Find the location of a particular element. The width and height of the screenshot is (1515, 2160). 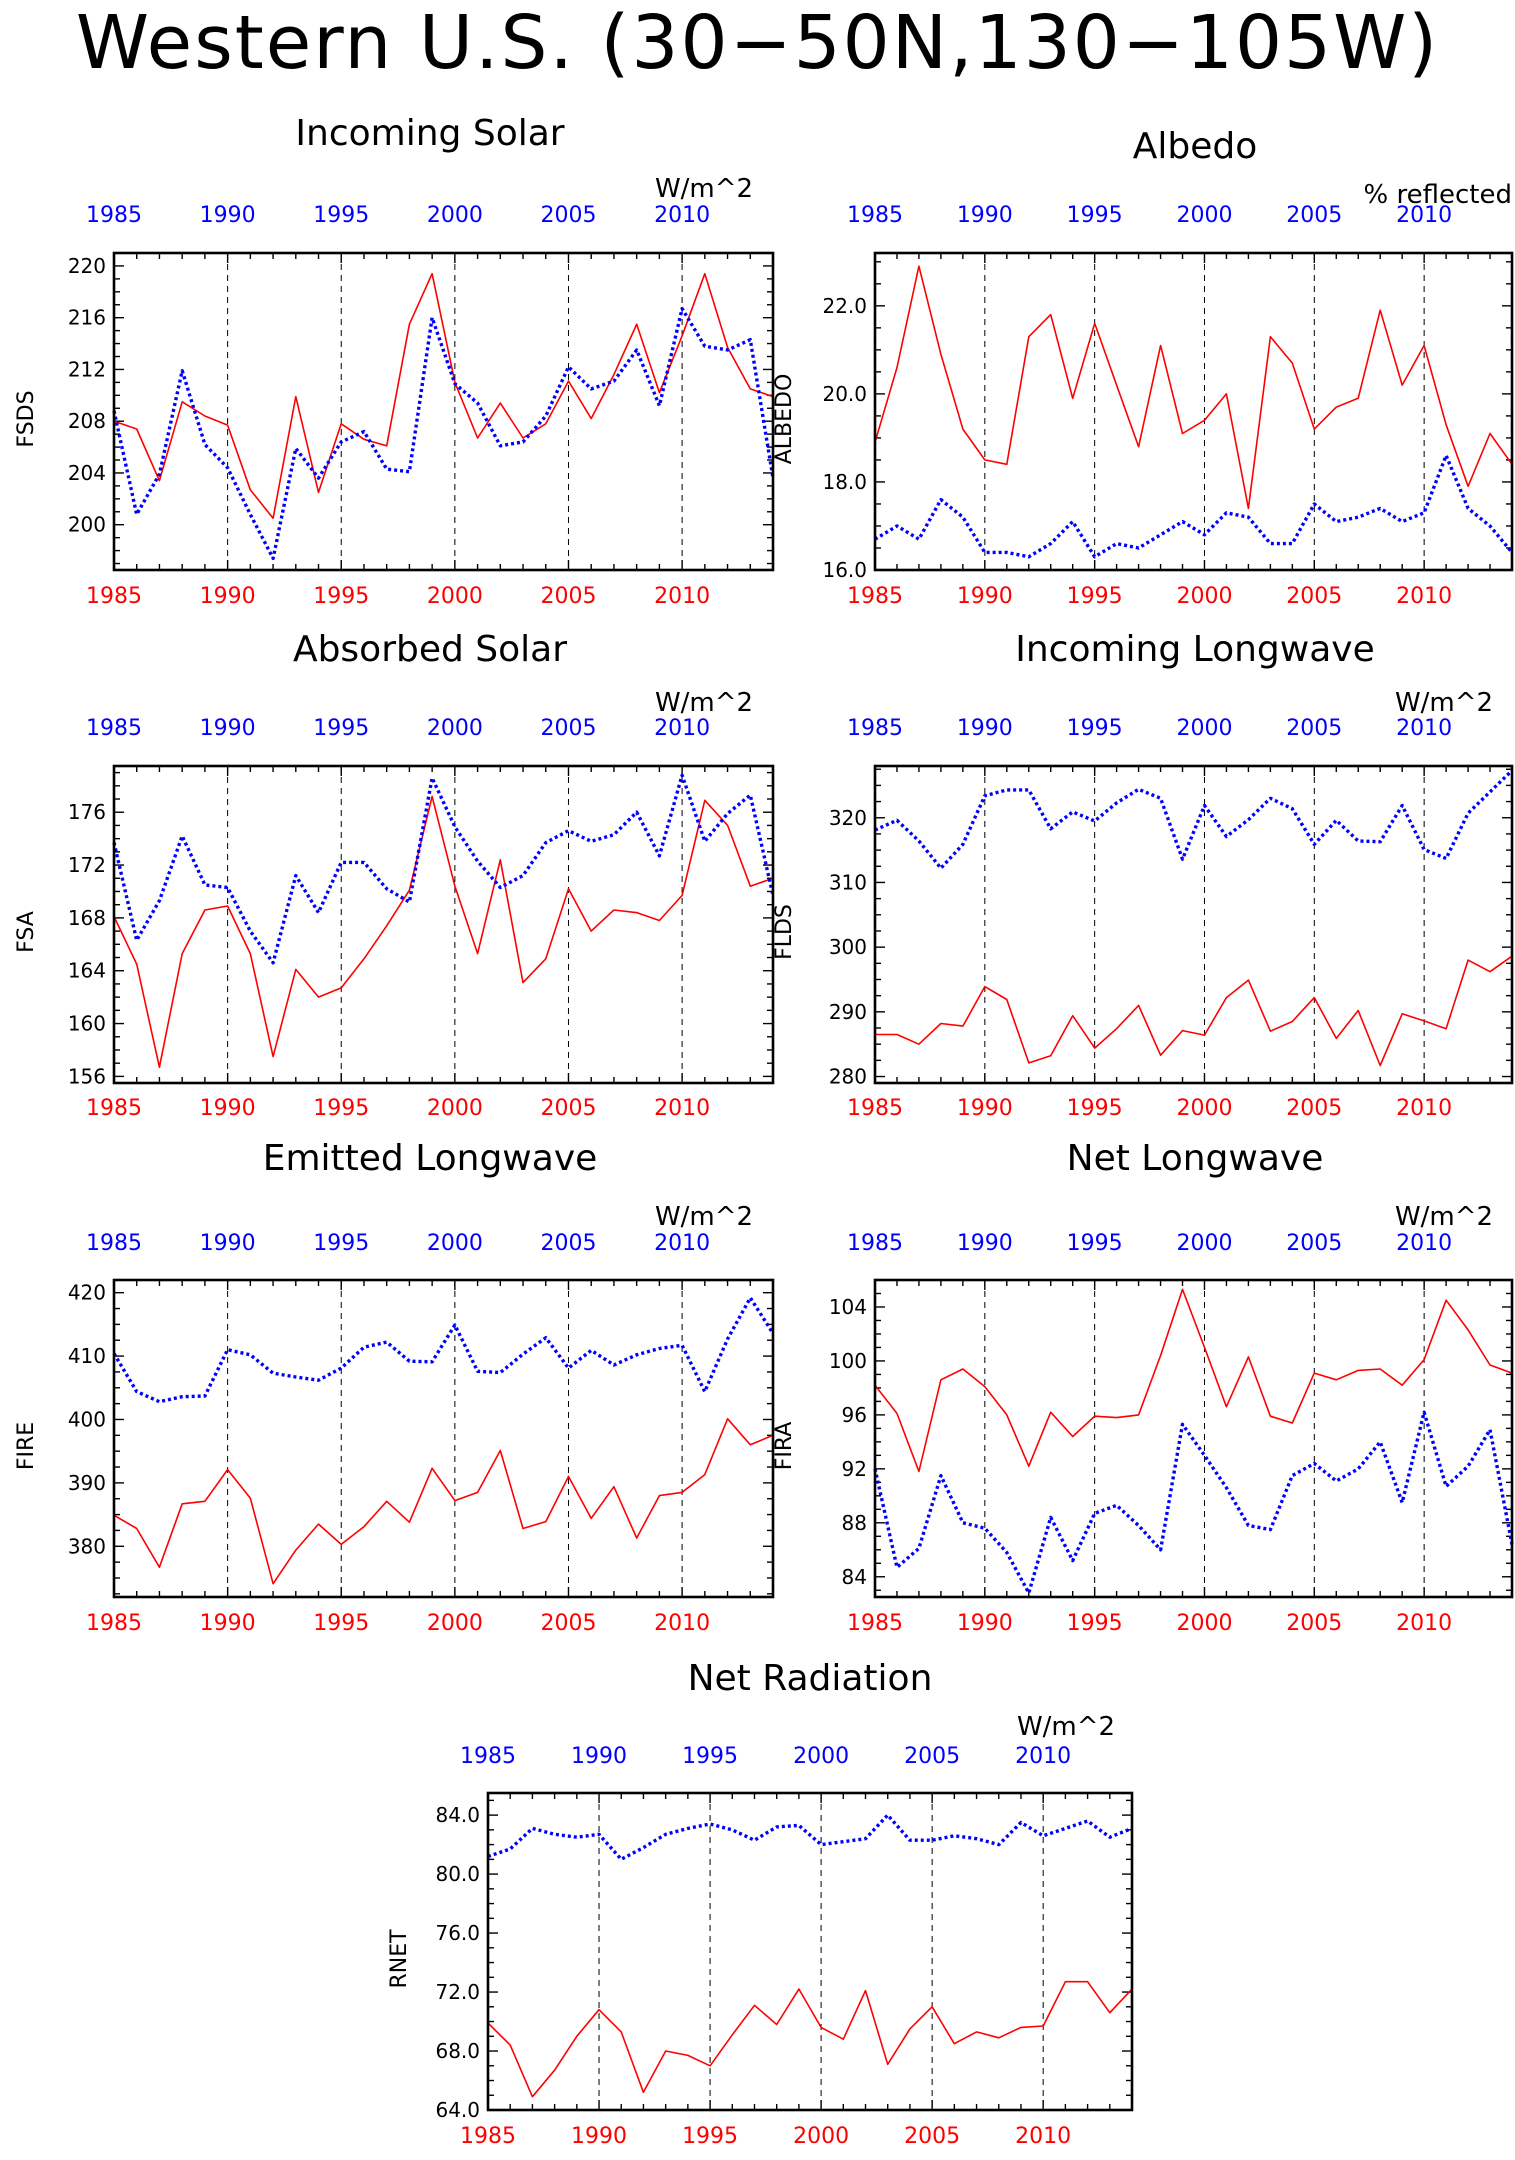

y-tick-label: 68.0 is located at coordinates (457, 2051).